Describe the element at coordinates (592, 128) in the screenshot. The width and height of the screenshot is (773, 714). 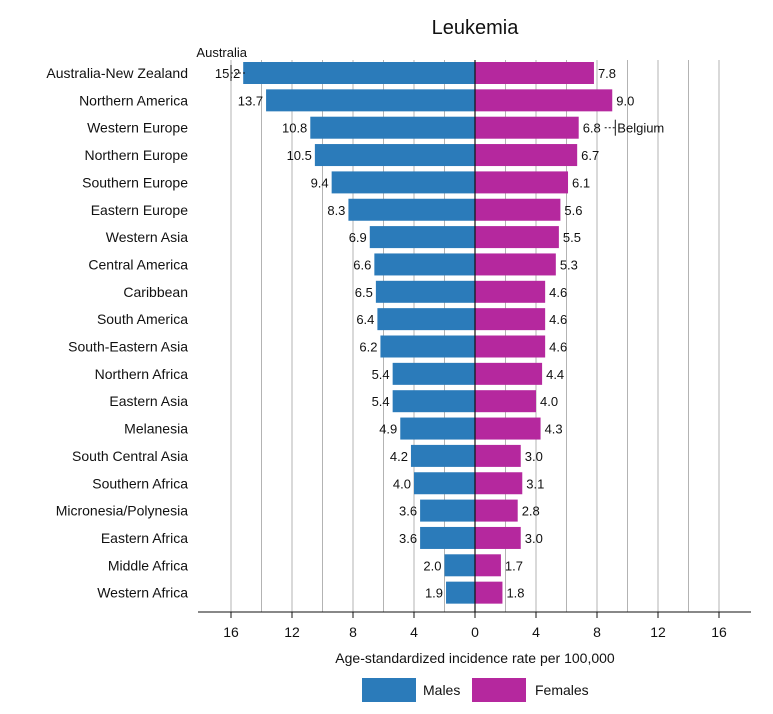
I see `value-label-females: 6.8` at that location.